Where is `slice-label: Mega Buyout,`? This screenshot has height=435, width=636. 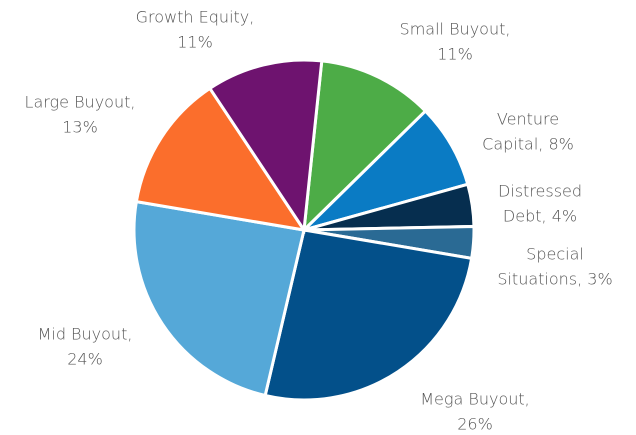
slice-label: Mega Buyout, is located at coordinates (475, 399).